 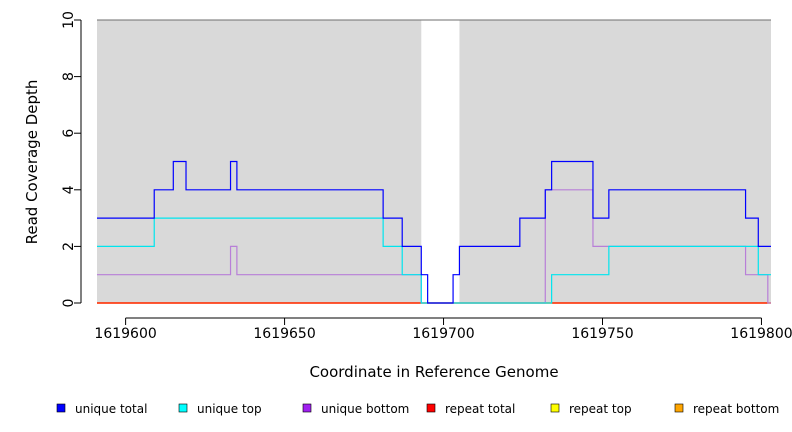 What do you see at coordinates (284, 334) in the screenshot?
I see `x-tick-label: 1619650` at bounding box center [284, 334].